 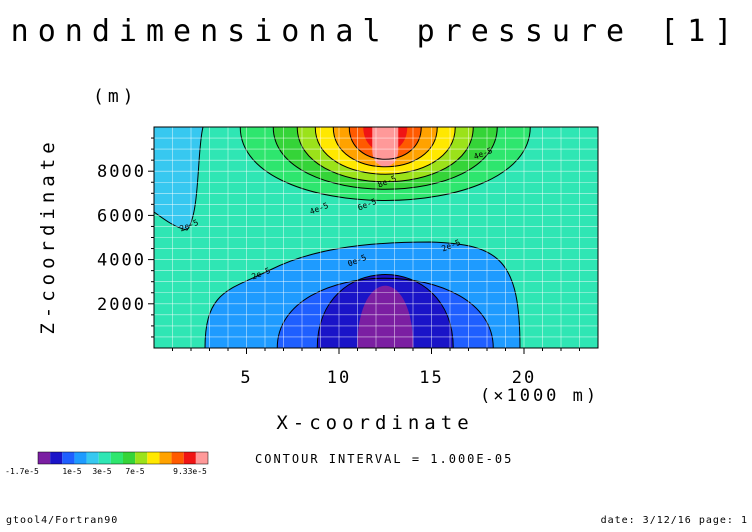 What do you see at coordinates (431, 378) in the screenshot?
I see `x-tick-label: 15` at bounding box center [431, 378].